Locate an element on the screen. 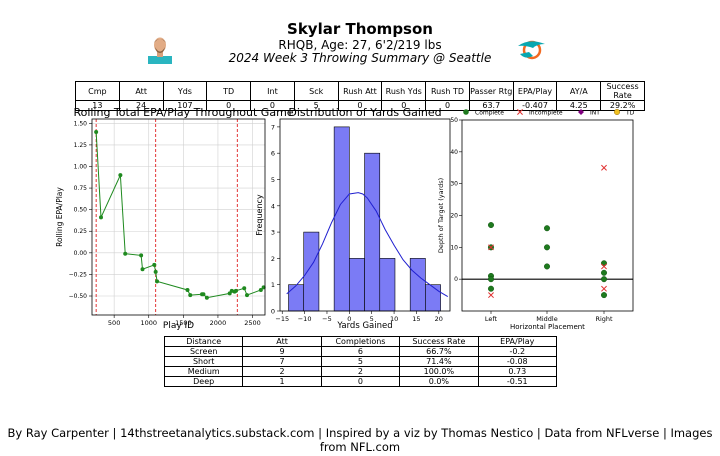 The height and width of the screenshot is (456, 720). chart1-ytick-label: 0.50 is located at coordinates (81, 210).